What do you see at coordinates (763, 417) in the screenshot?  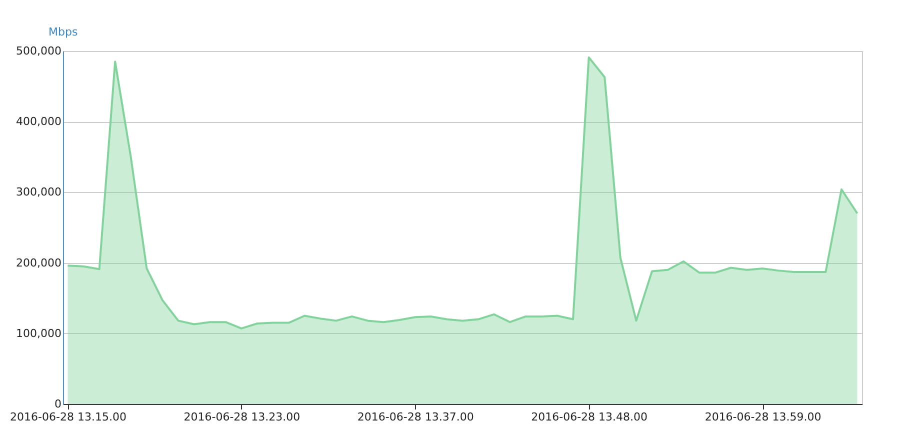 I see `x-tick-label: 2016-06-28 13.59.00` at bounding box center [763, 417].